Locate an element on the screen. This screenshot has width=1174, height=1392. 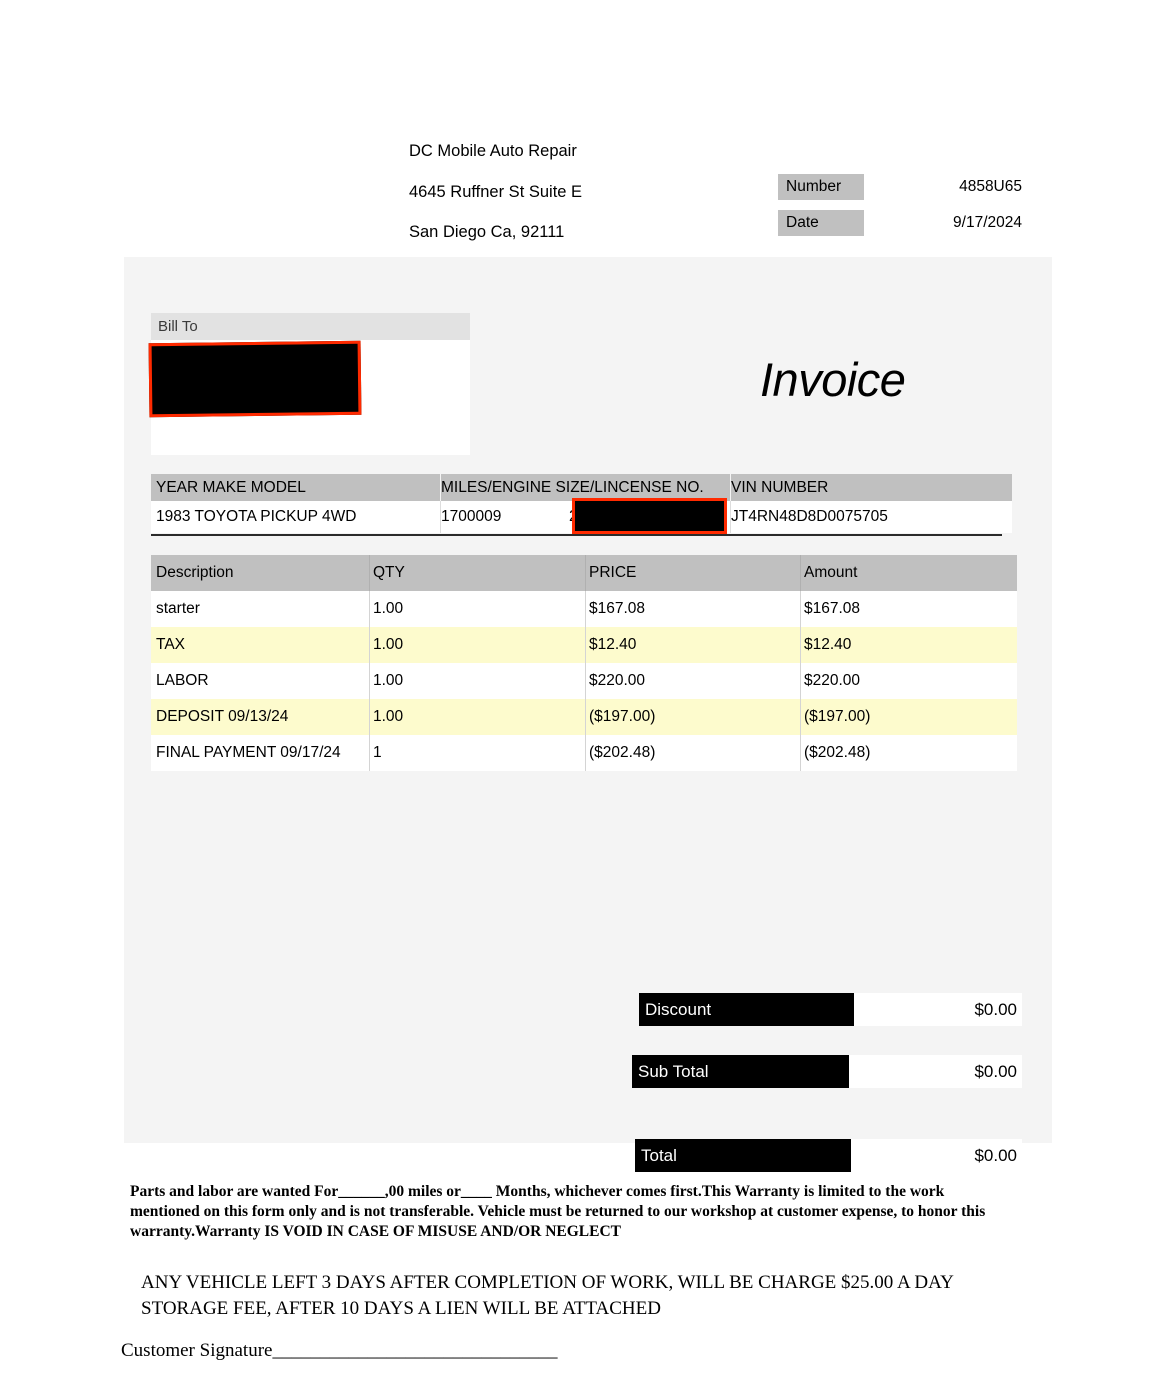
item-price: $12.40 is located at coordinates (613, 644).